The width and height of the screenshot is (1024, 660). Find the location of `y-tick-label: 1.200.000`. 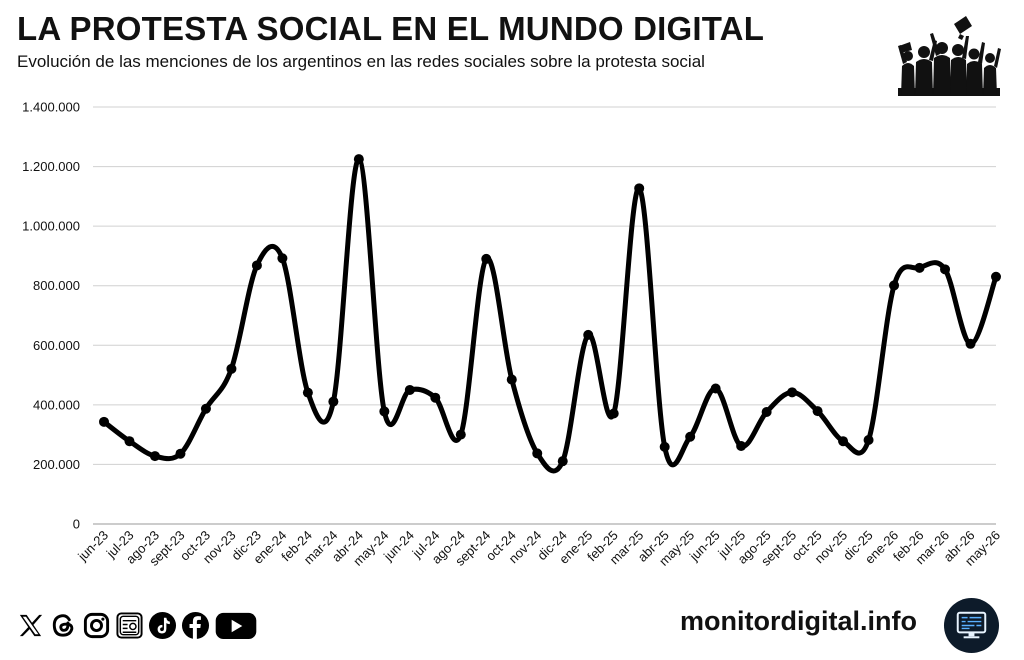

y-tick-label: 1.200.000 is located at coordinates (51, 166).